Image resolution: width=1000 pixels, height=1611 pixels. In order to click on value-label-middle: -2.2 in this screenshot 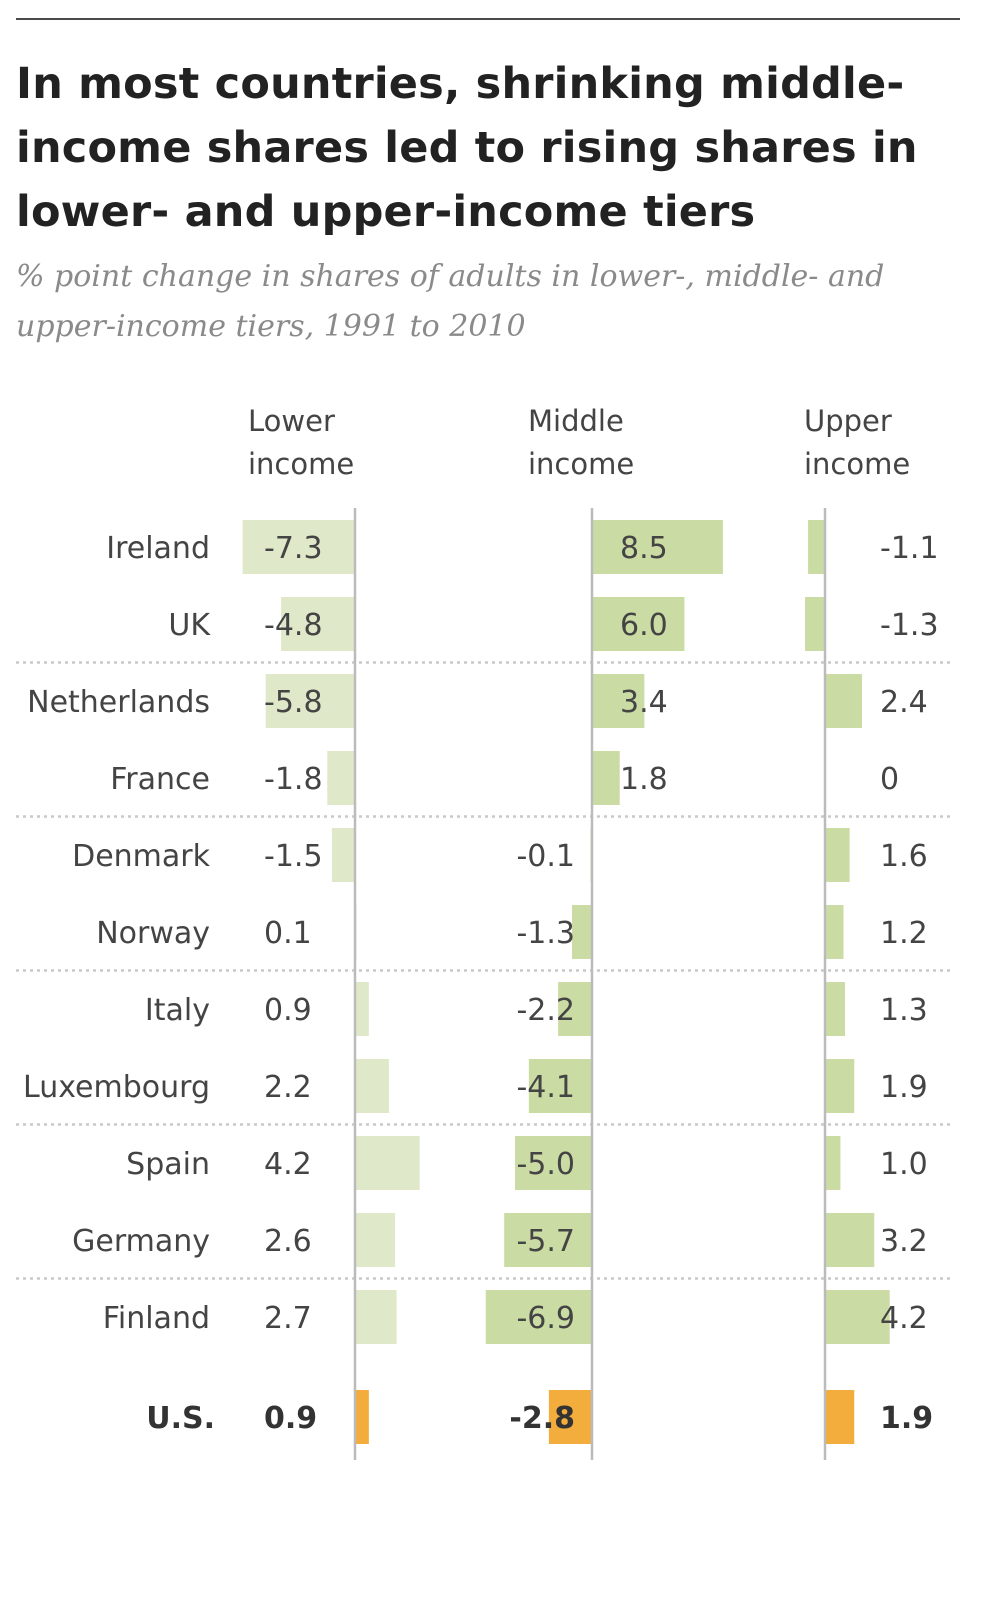, I will do `click(545, 1010)`.